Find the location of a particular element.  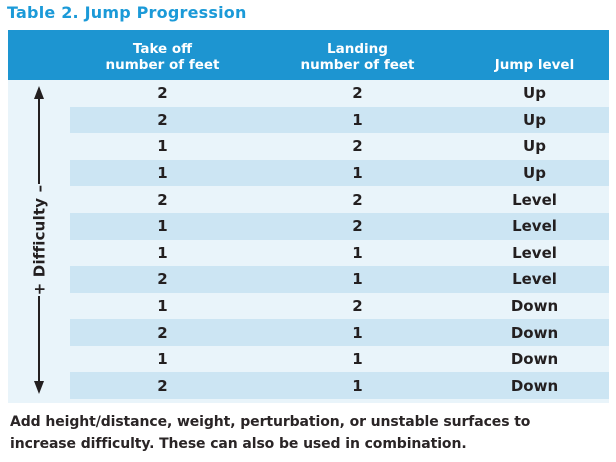

table-row: 1 2 Up is located at coordinates (339, 146).